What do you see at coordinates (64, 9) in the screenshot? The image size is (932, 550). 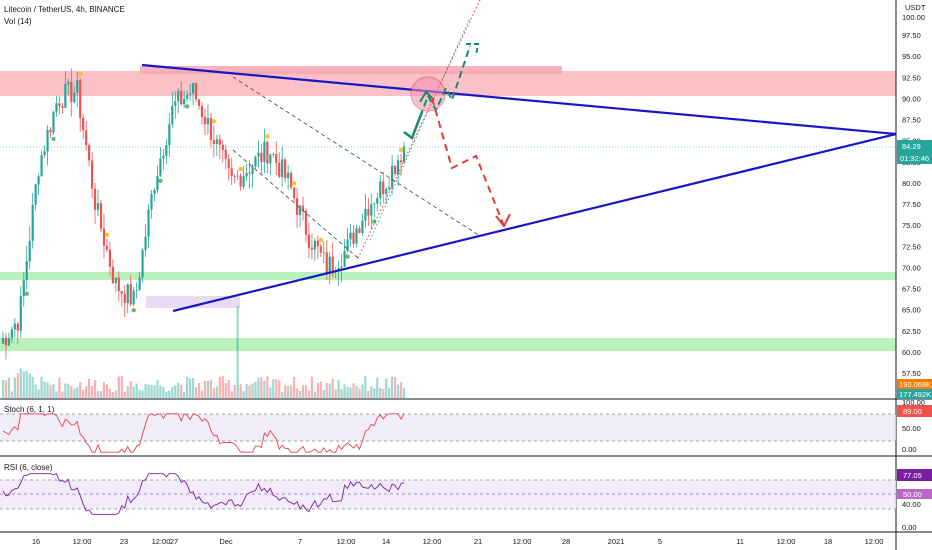 I see `symbol-legend: Litecoin / TetherUS, 4h, BINANCE` at bounding box center [64, 9].